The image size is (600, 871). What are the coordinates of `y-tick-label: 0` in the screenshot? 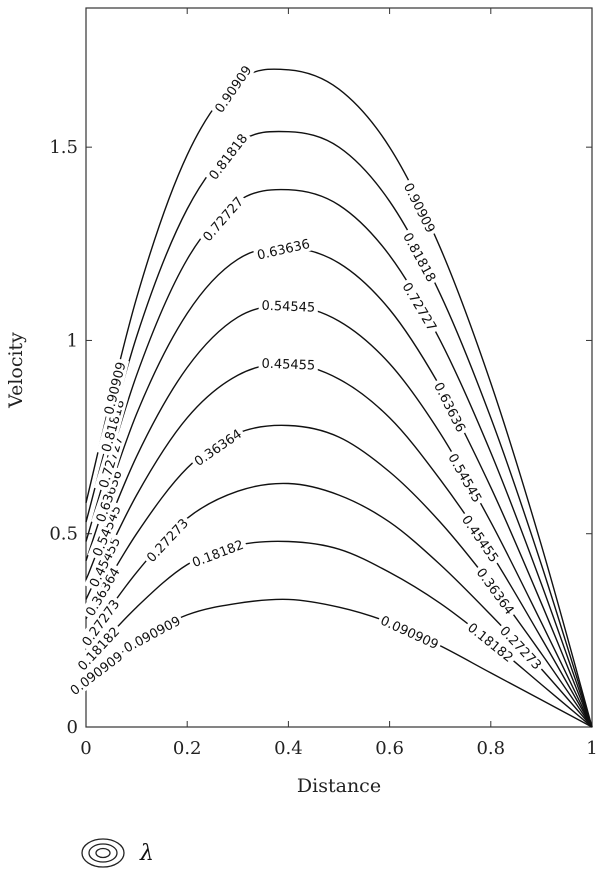 It's located at (72, 727).